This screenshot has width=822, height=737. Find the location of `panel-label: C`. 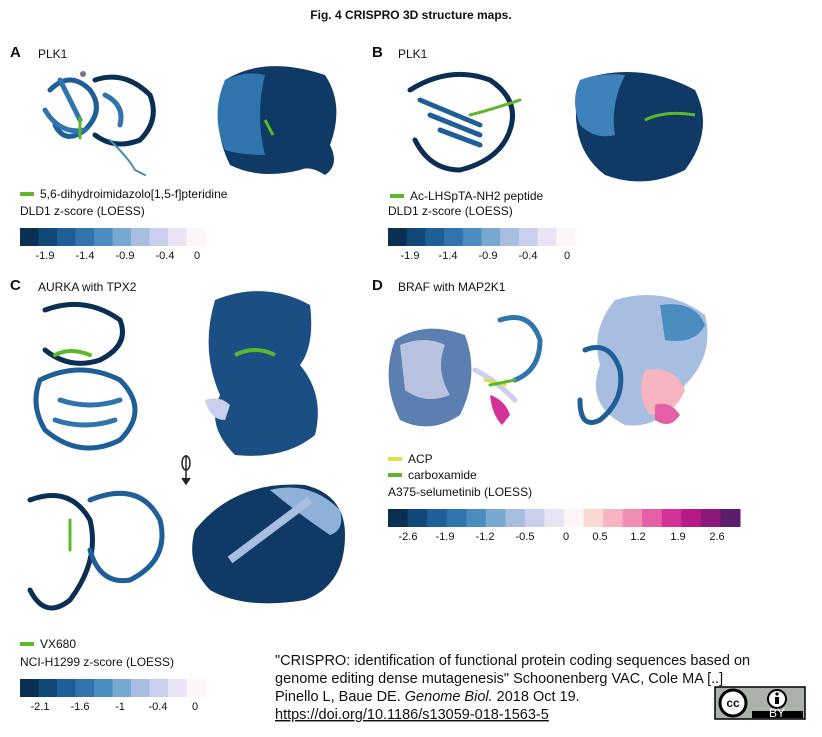

panel-label: C is located at coordinates (15, 285).